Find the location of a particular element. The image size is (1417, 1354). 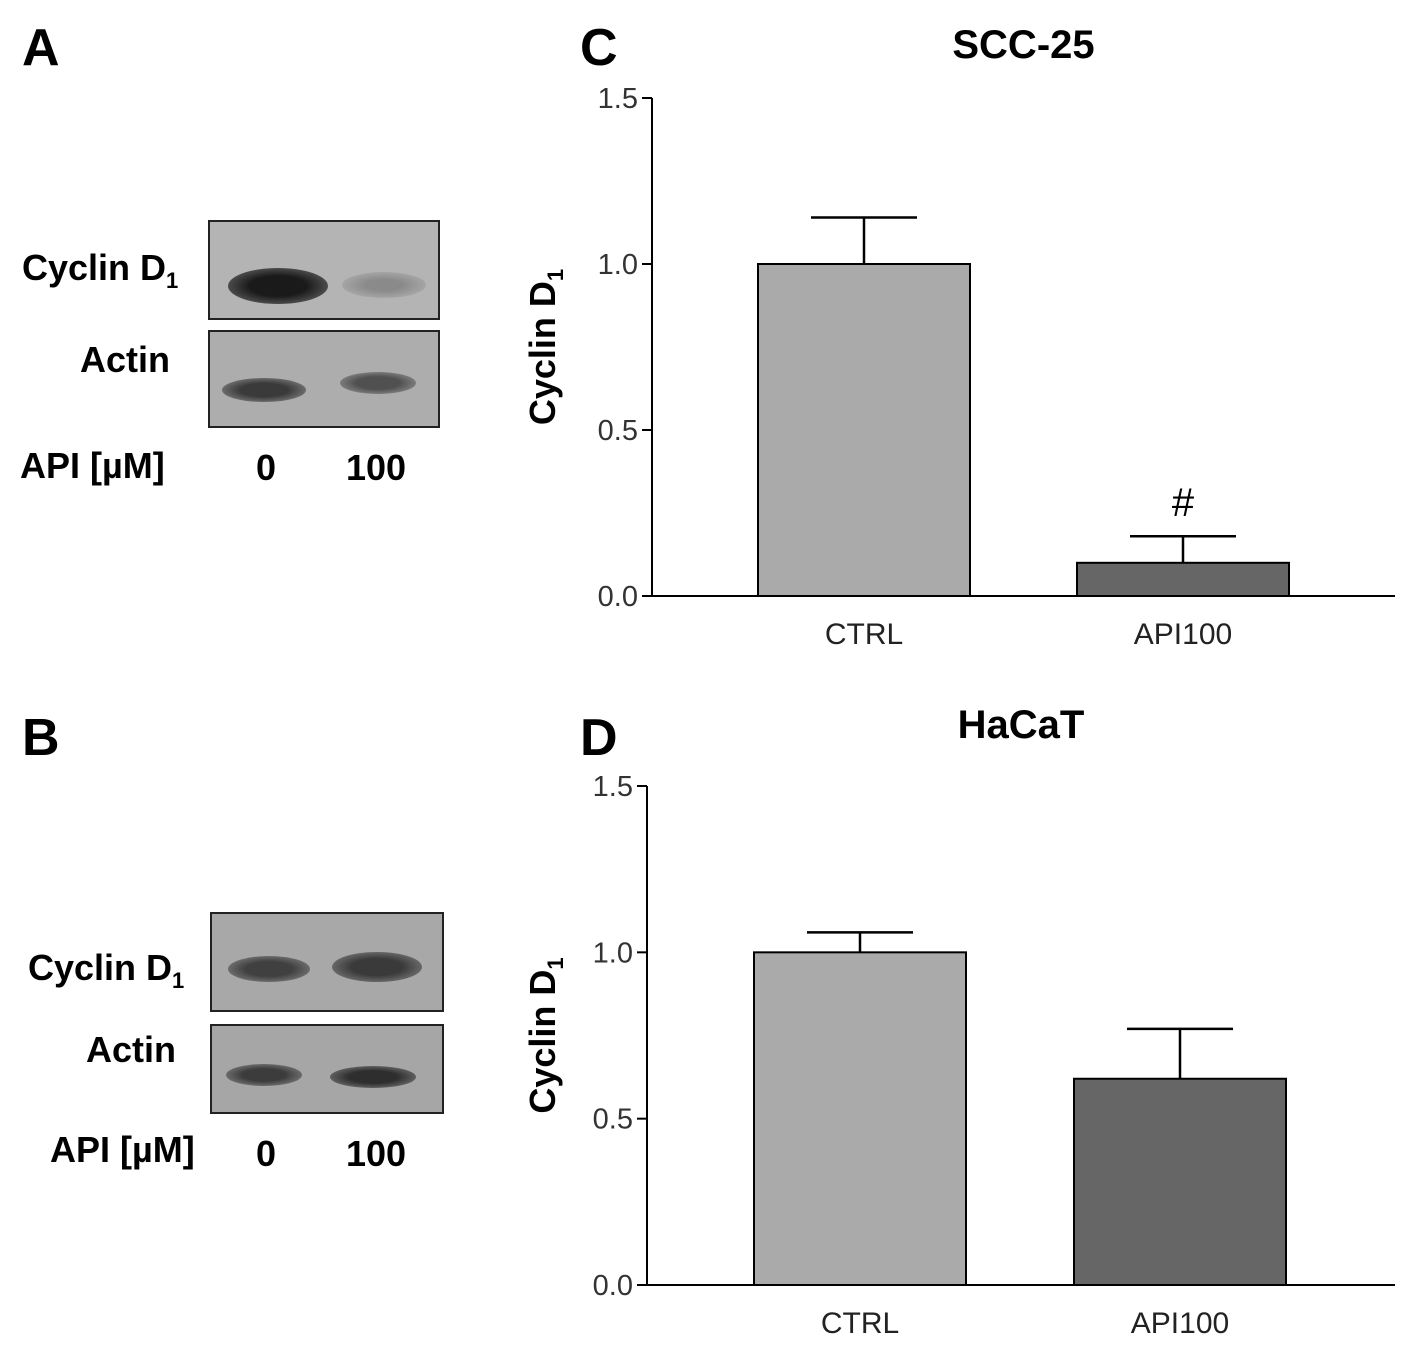

chart-c-ytick-label-0: 0.0 is located at coordinates (618, 597).